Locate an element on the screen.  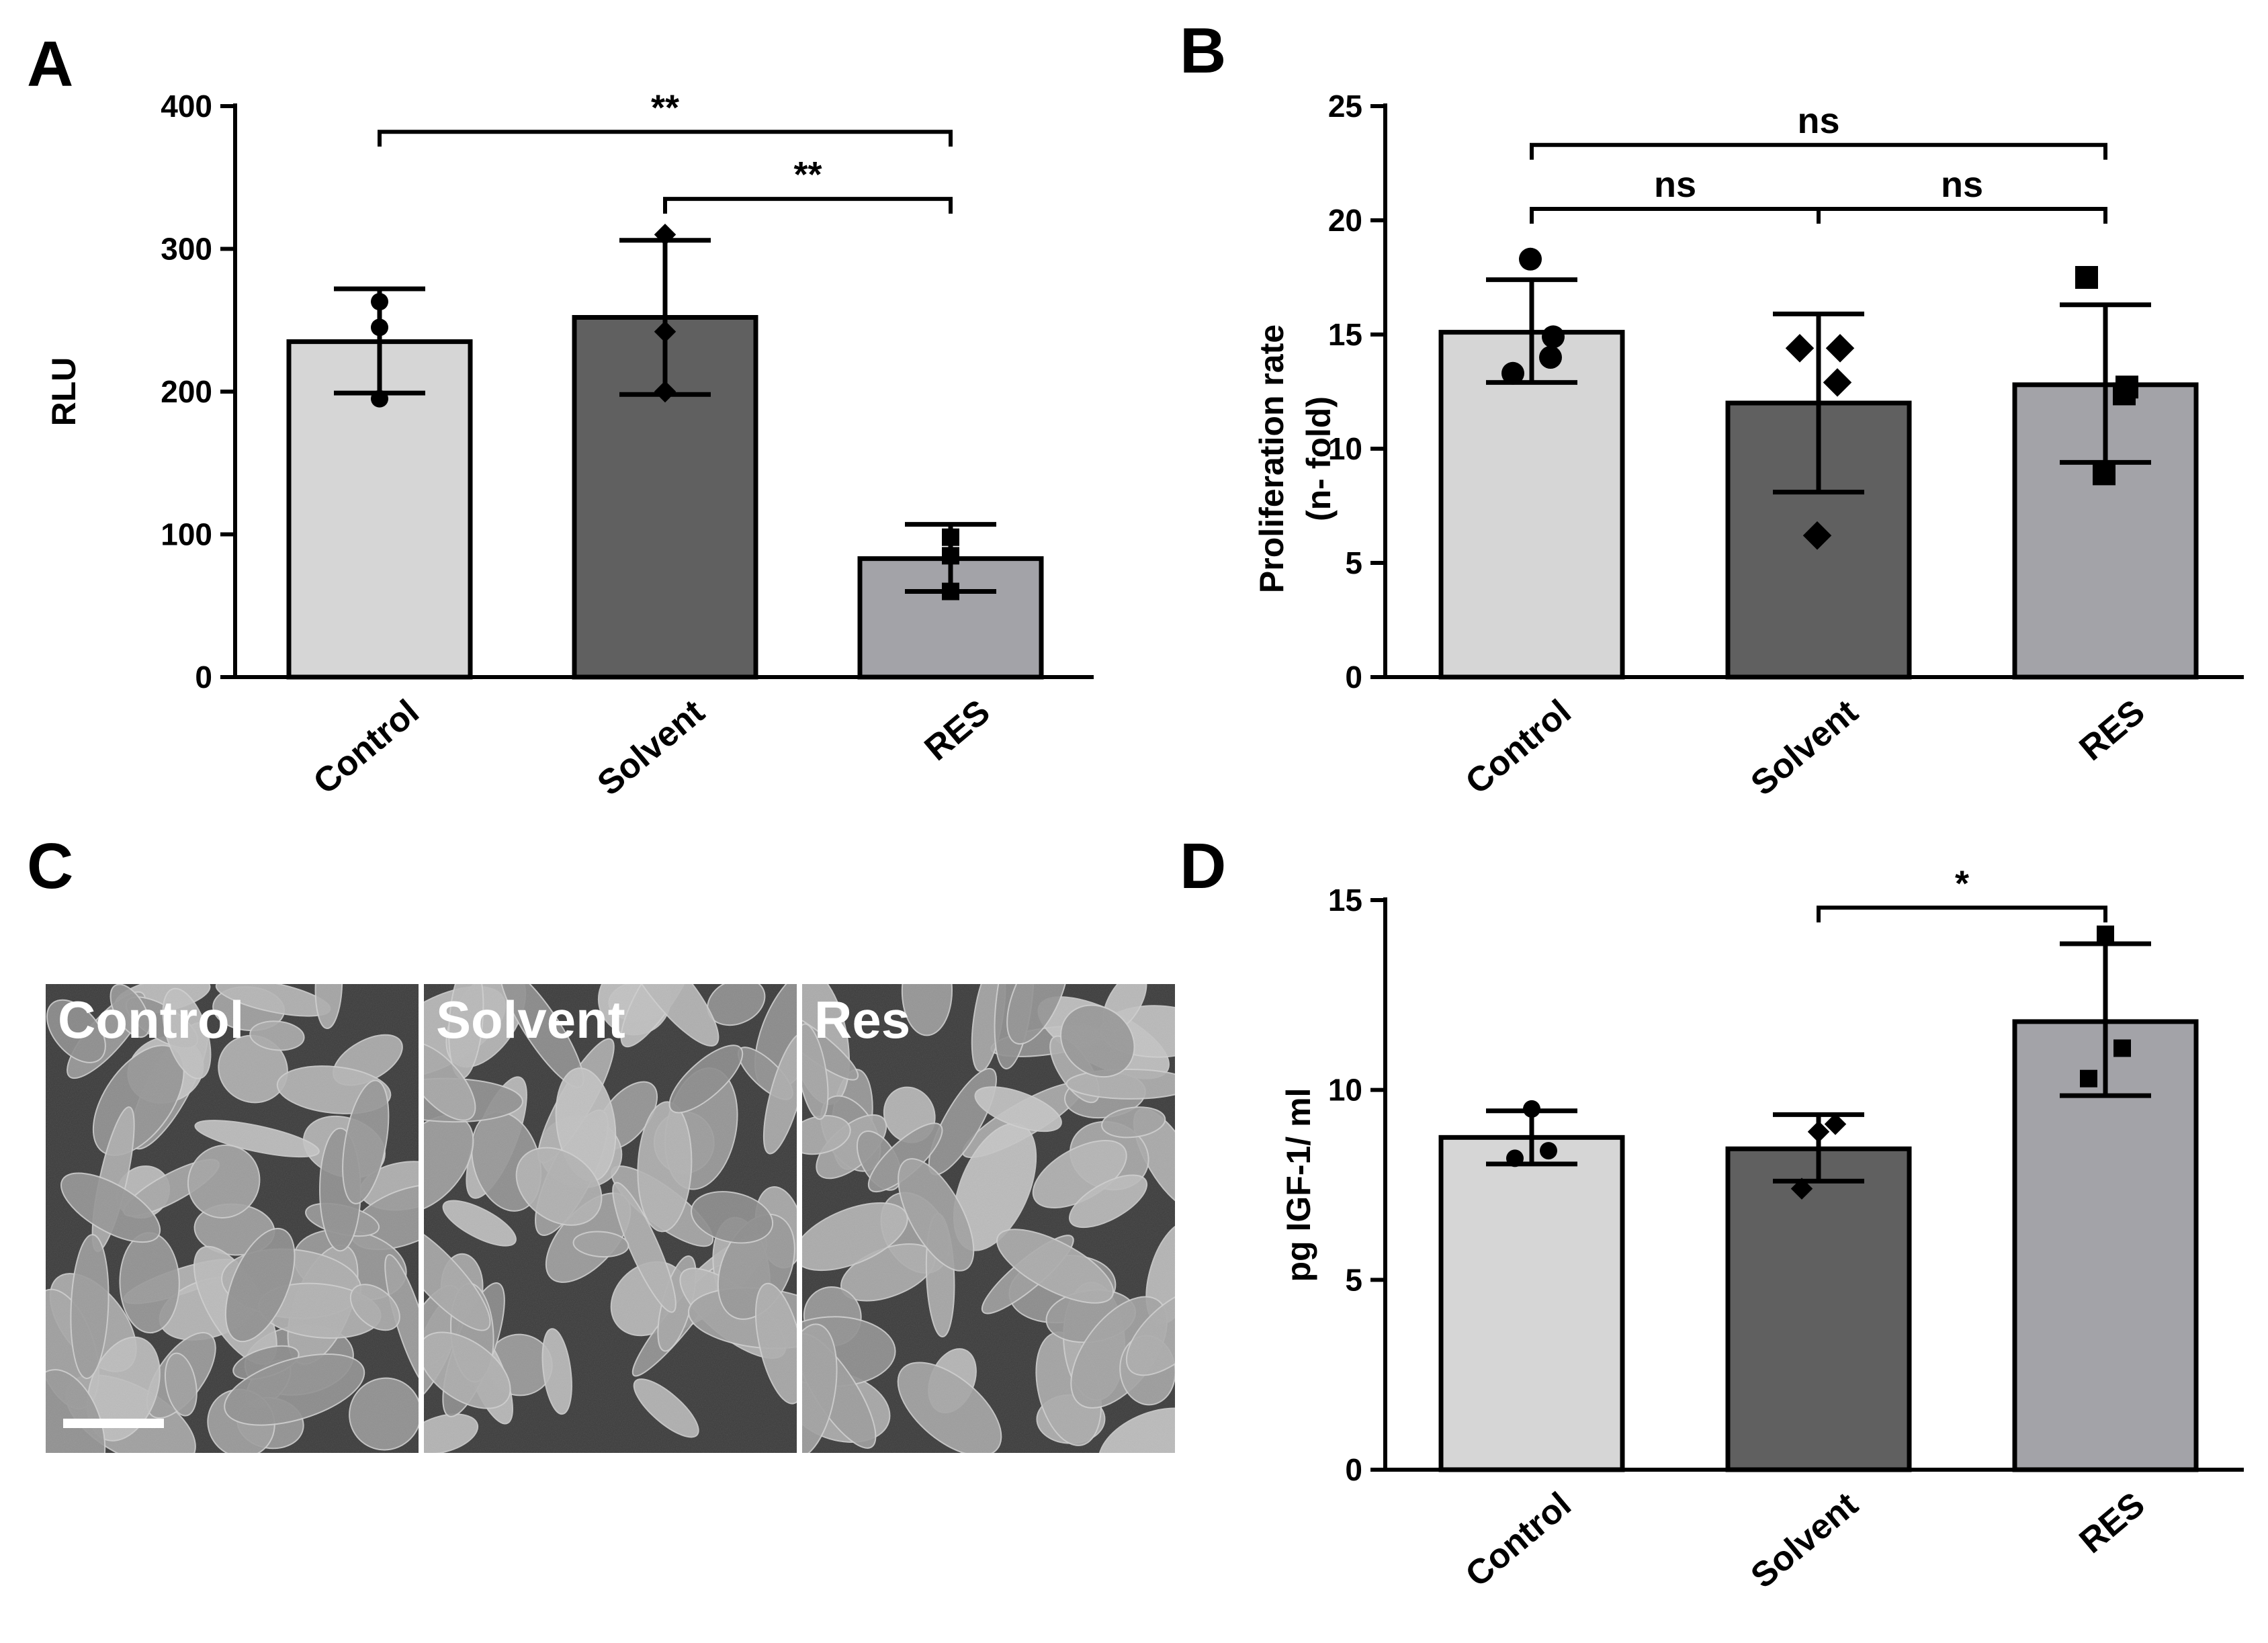
panel-c-micrographs: Control Solvent Res is located at coordinates (610, 1219).